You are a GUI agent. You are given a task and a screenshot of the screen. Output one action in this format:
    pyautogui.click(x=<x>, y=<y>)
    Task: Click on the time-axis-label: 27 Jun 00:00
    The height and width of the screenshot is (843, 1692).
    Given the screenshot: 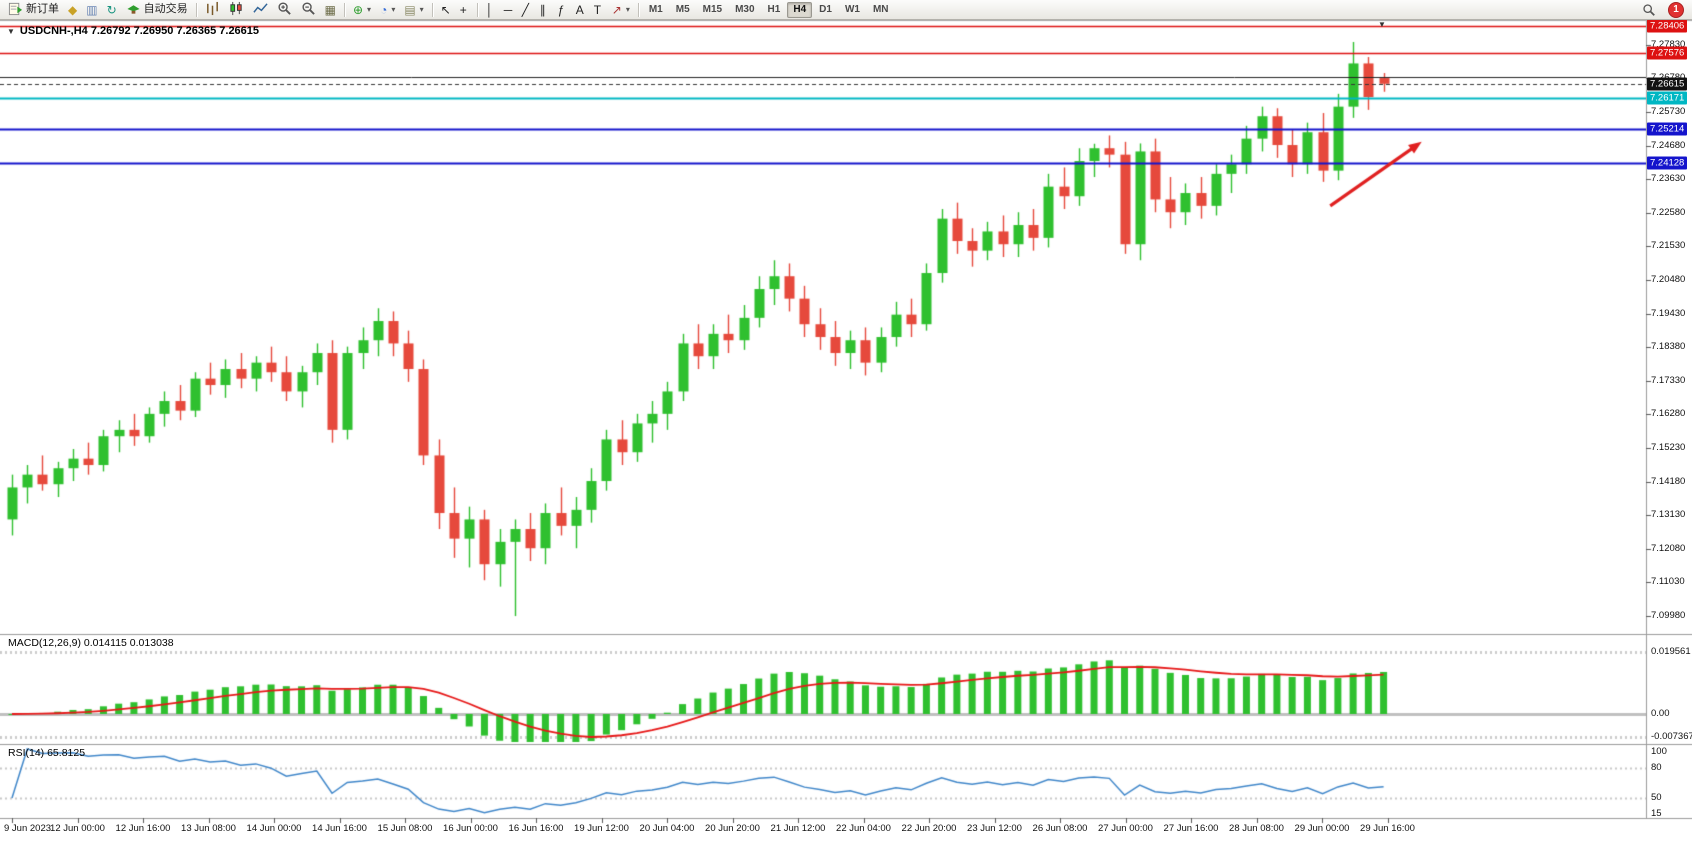 What is the action you would take?
    pyautogui.click(x=1125, y=828)
    